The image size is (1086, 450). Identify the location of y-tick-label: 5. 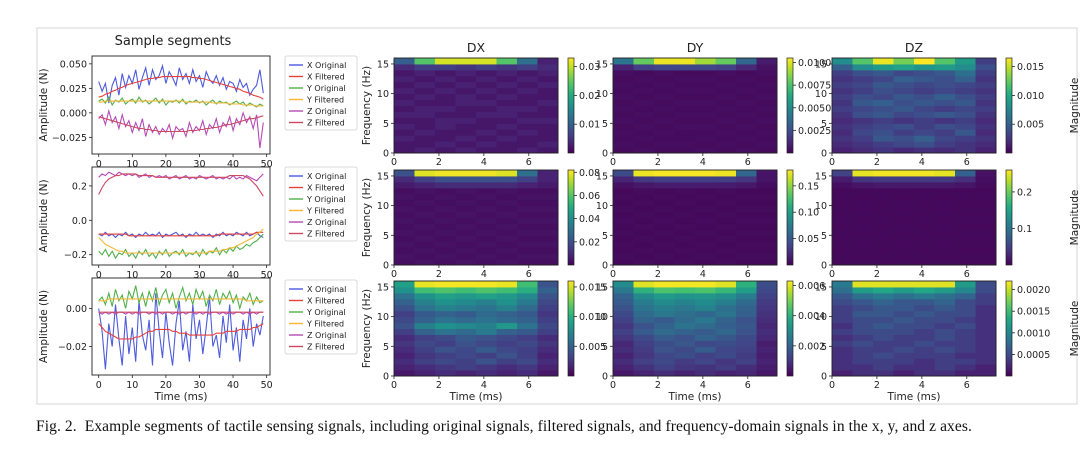
(824, 236).